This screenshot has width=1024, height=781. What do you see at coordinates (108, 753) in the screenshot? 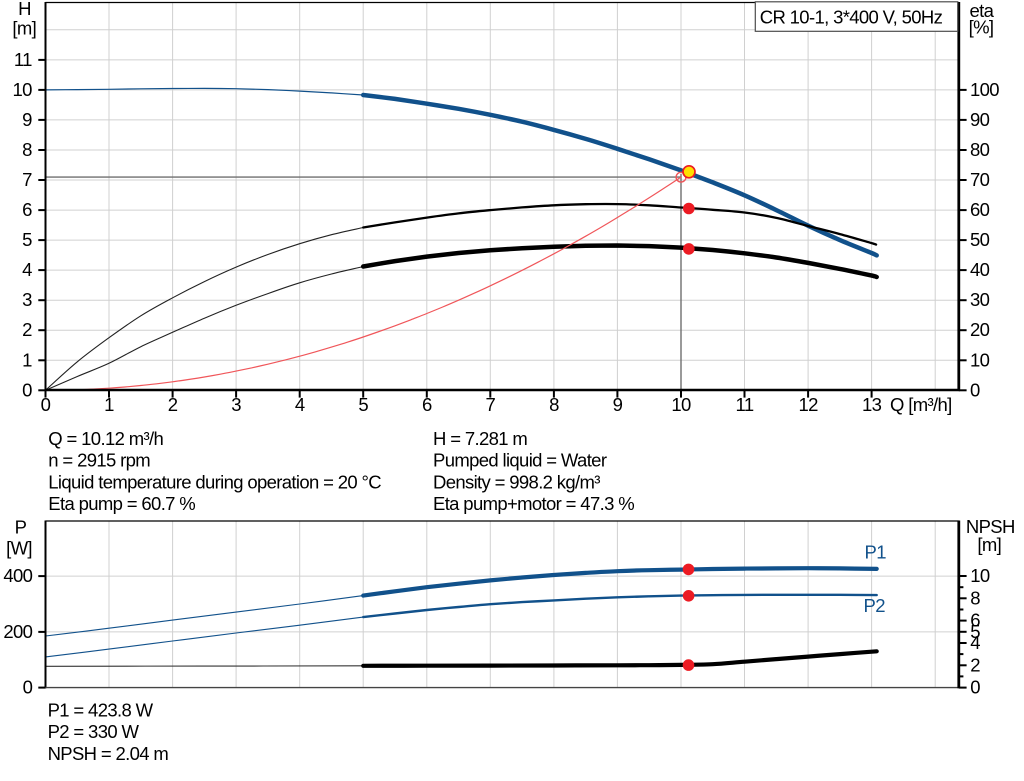
I see `svg-text: NPSH = 2.04 m` at bounding box center [108, 753].